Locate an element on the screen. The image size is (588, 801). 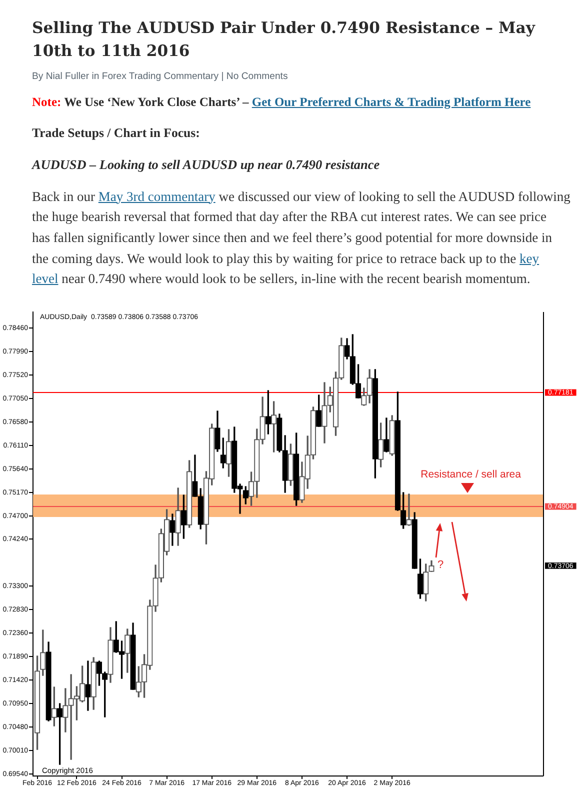
band-label: Resistance / sell area is located at coordinates (471, 474).